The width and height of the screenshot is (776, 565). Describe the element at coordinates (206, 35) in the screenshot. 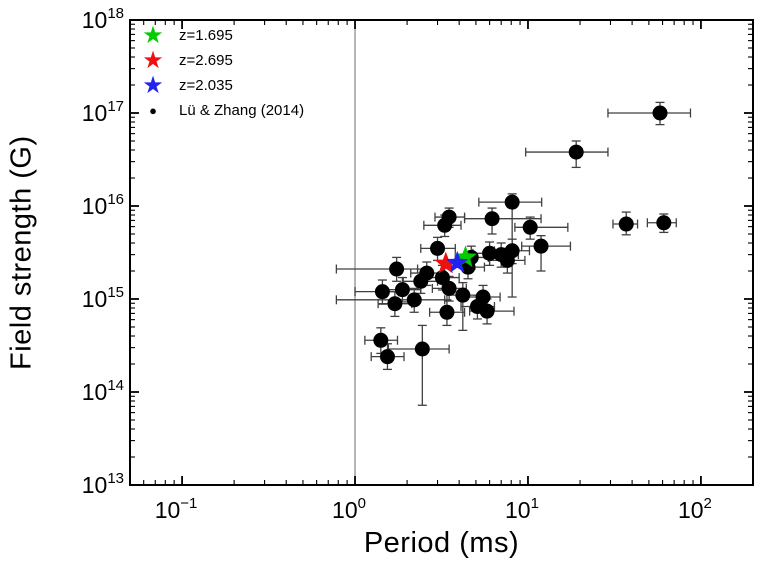

I see `legend-label: z=1.695` at that location.